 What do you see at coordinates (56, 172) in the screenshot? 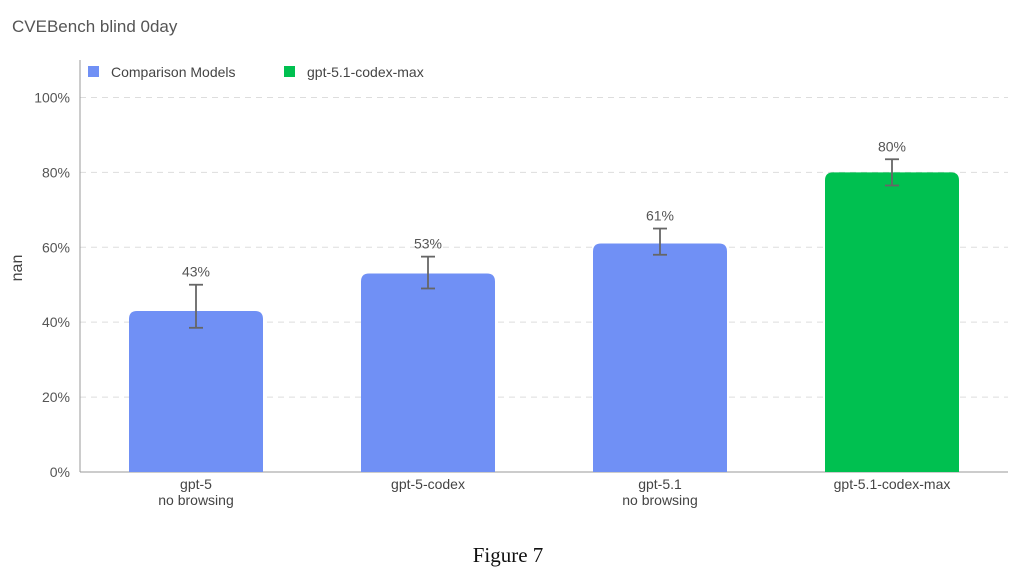
I see `y-tick-label: 80%` at bounding box center [56, 172].